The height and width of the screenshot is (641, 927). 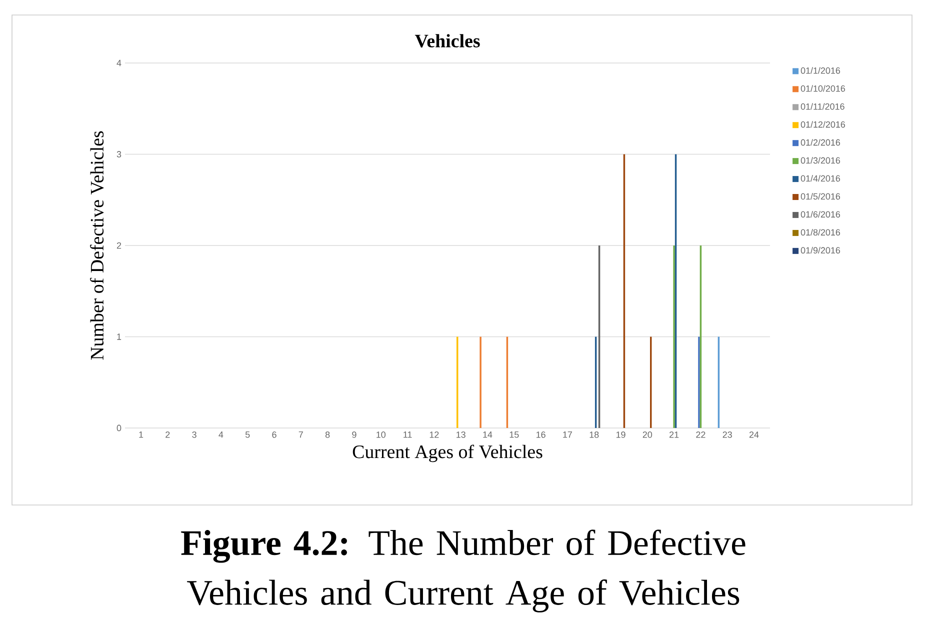 I want to click on x-tick-label: 1, so click(x=141, y=435).